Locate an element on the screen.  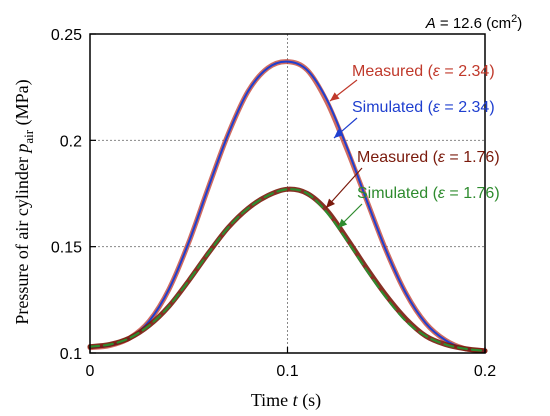
y-axis-title: Pressure of air cylinder pair (MPa) is located at coordinates (24, 201).